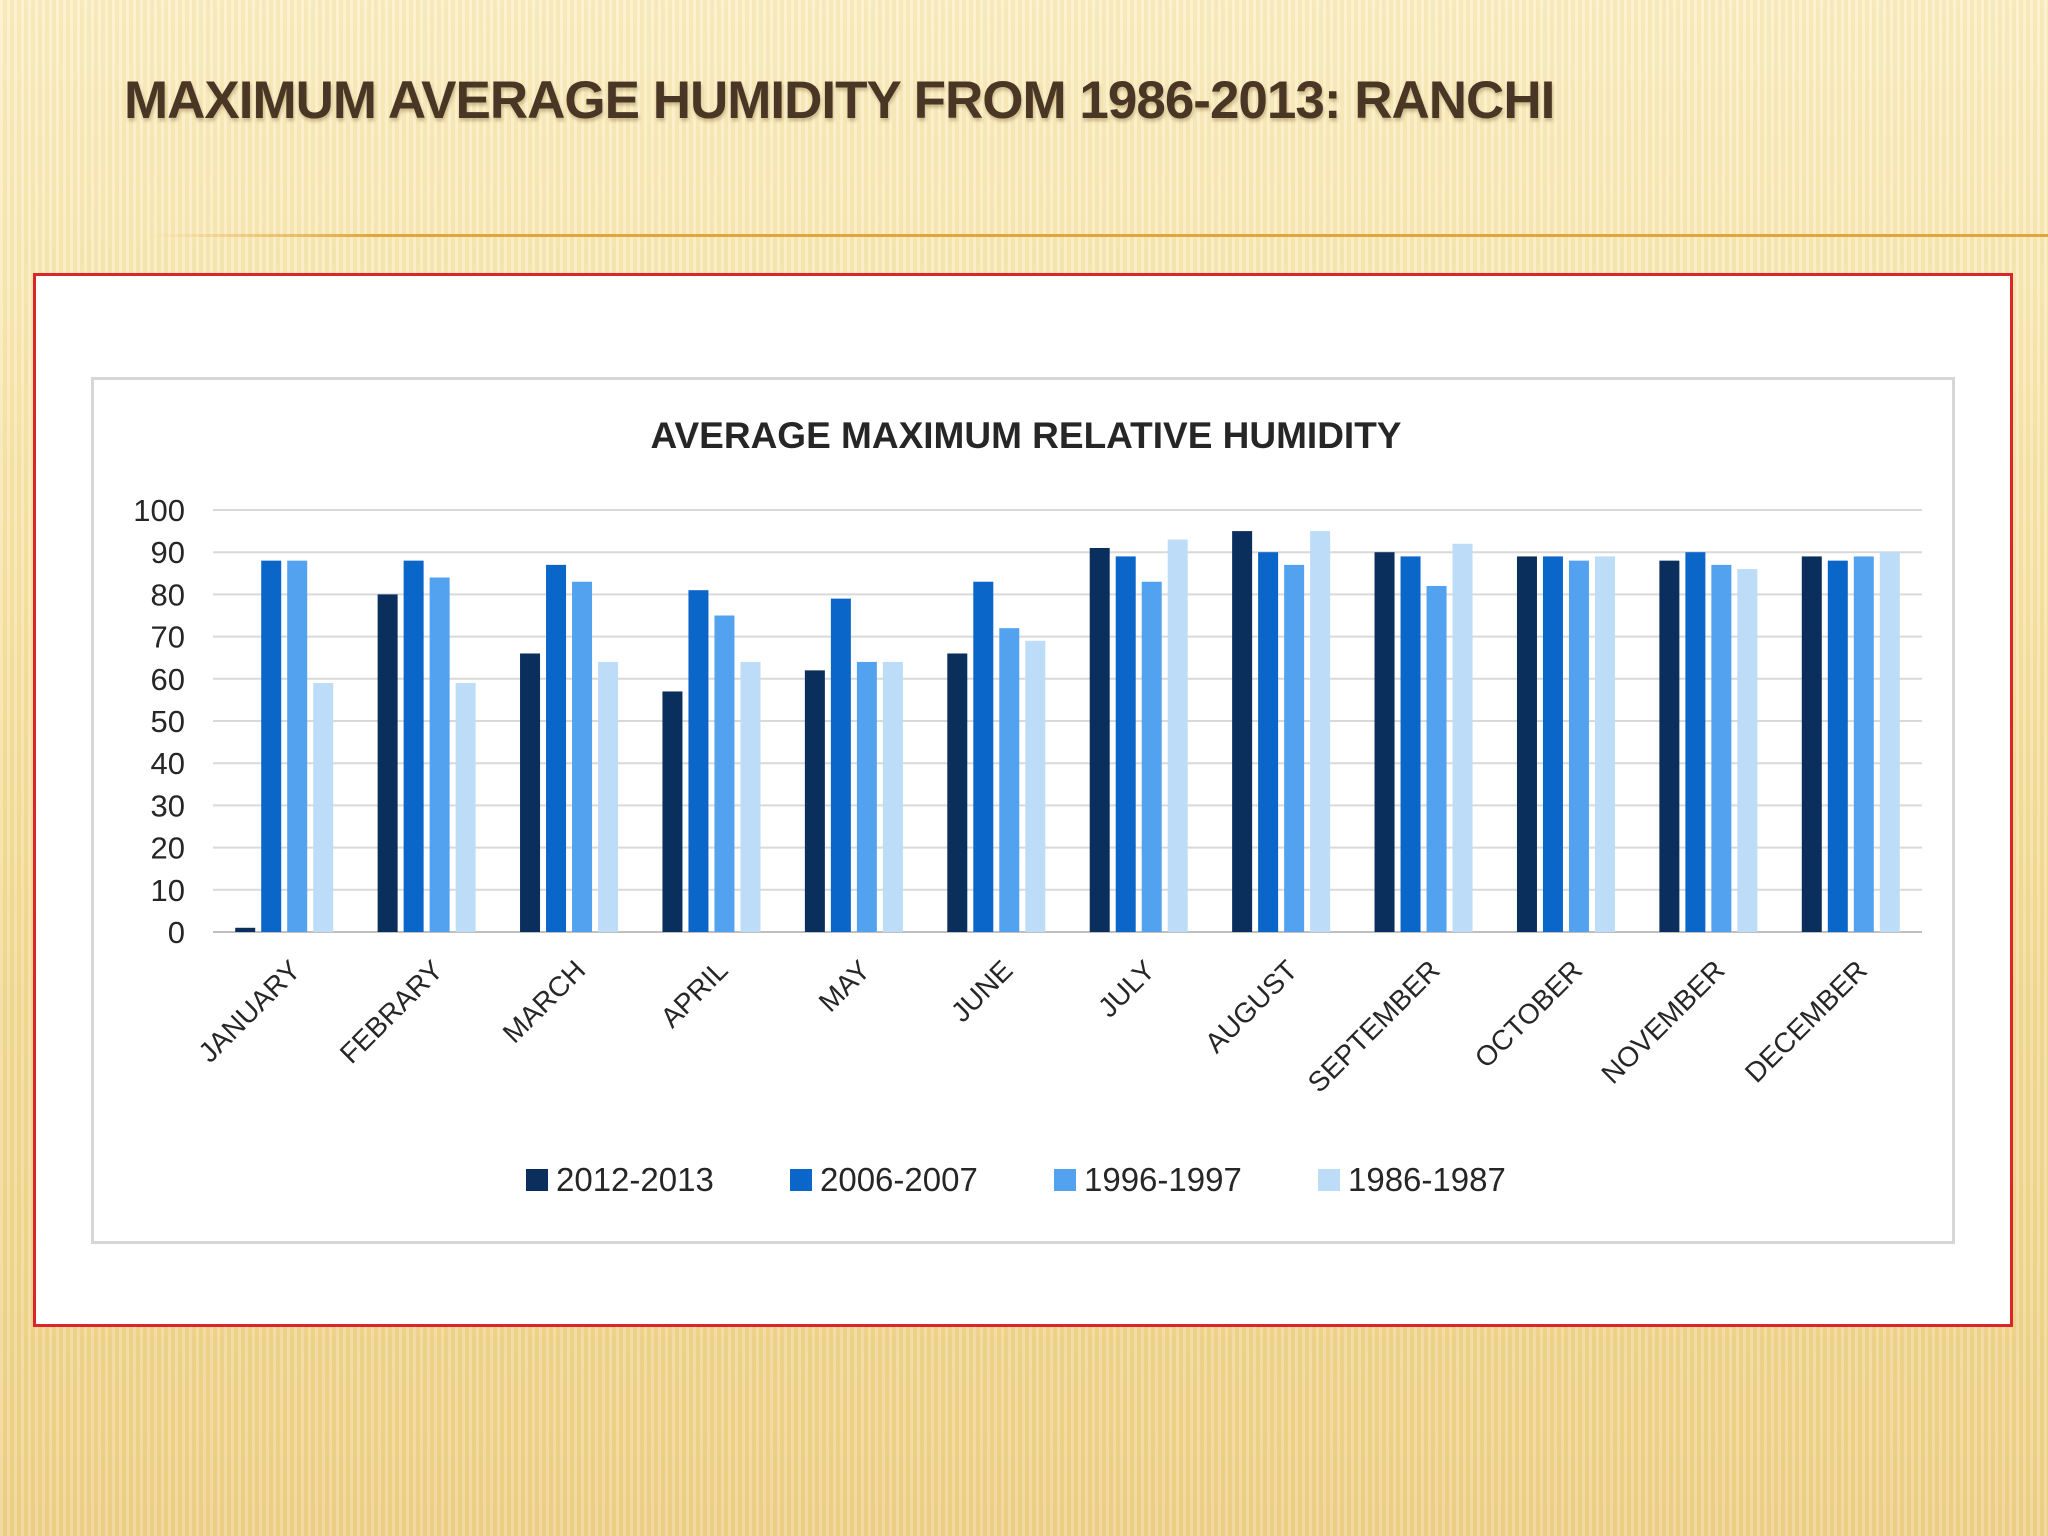  What do you see at coordinates (168, 552) in the screenshot?
I see `y-tick-label: 90` at bounding box center [168, 552].